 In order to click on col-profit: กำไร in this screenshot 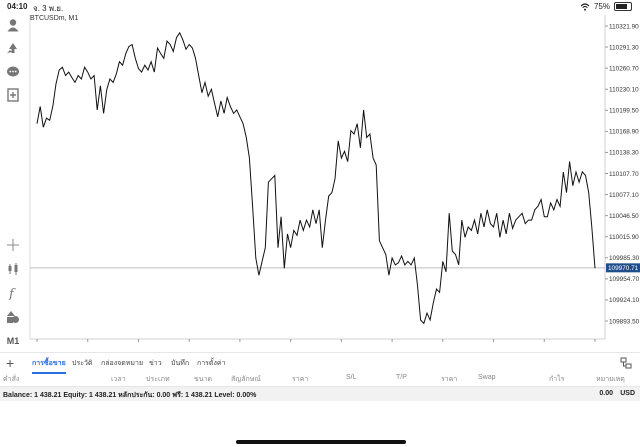, I will do `click(557, 379)`.